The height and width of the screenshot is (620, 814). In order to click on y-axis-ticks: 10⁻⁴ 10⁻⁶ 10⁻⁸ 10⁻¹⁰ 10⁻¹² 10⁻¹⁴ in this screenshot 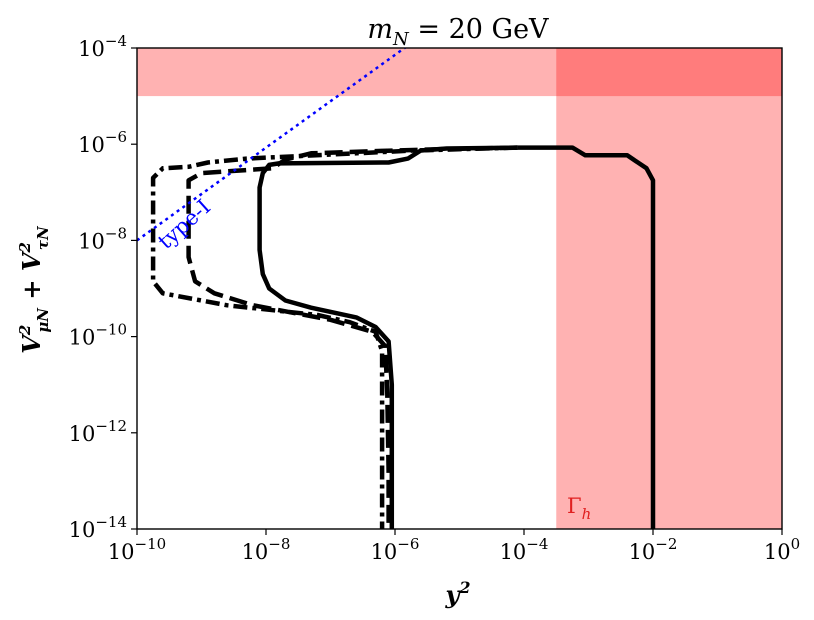, I will do `click(103, 287)`.